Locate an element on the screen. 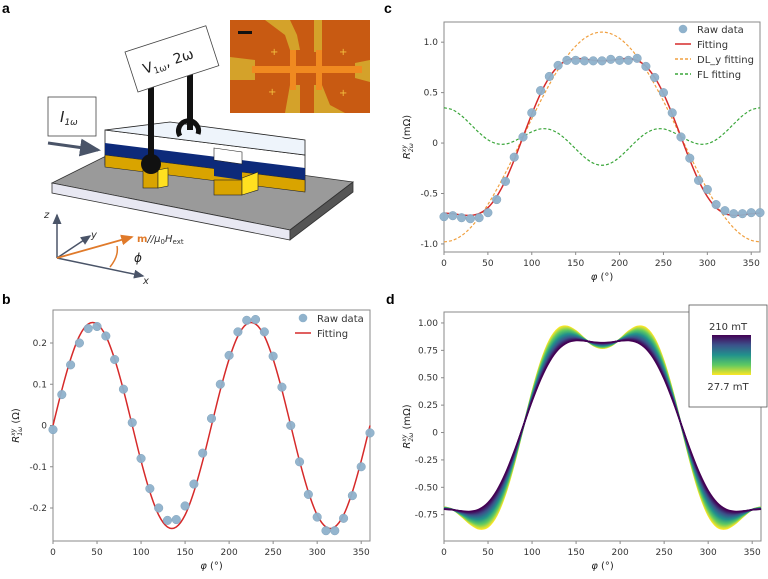  y-axis-subscript: 2ω is located at coordinates (411, 147).